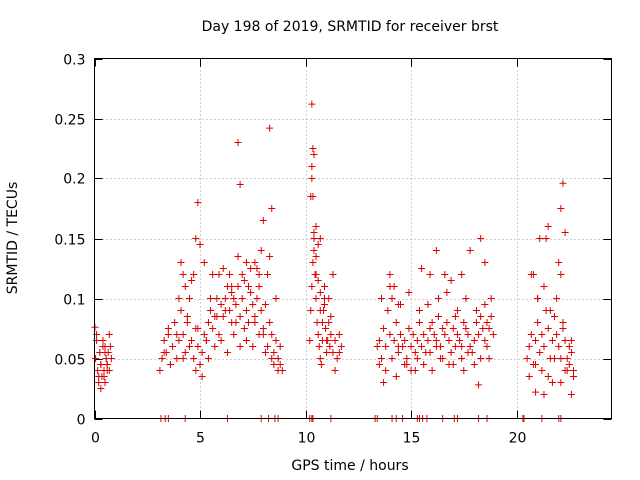 This screenshot has height=480, width=640. What do you see at coordinates (518, 439) in the screenshot?
I see `x-tick-label: 20` at bounding box center [518, 439].